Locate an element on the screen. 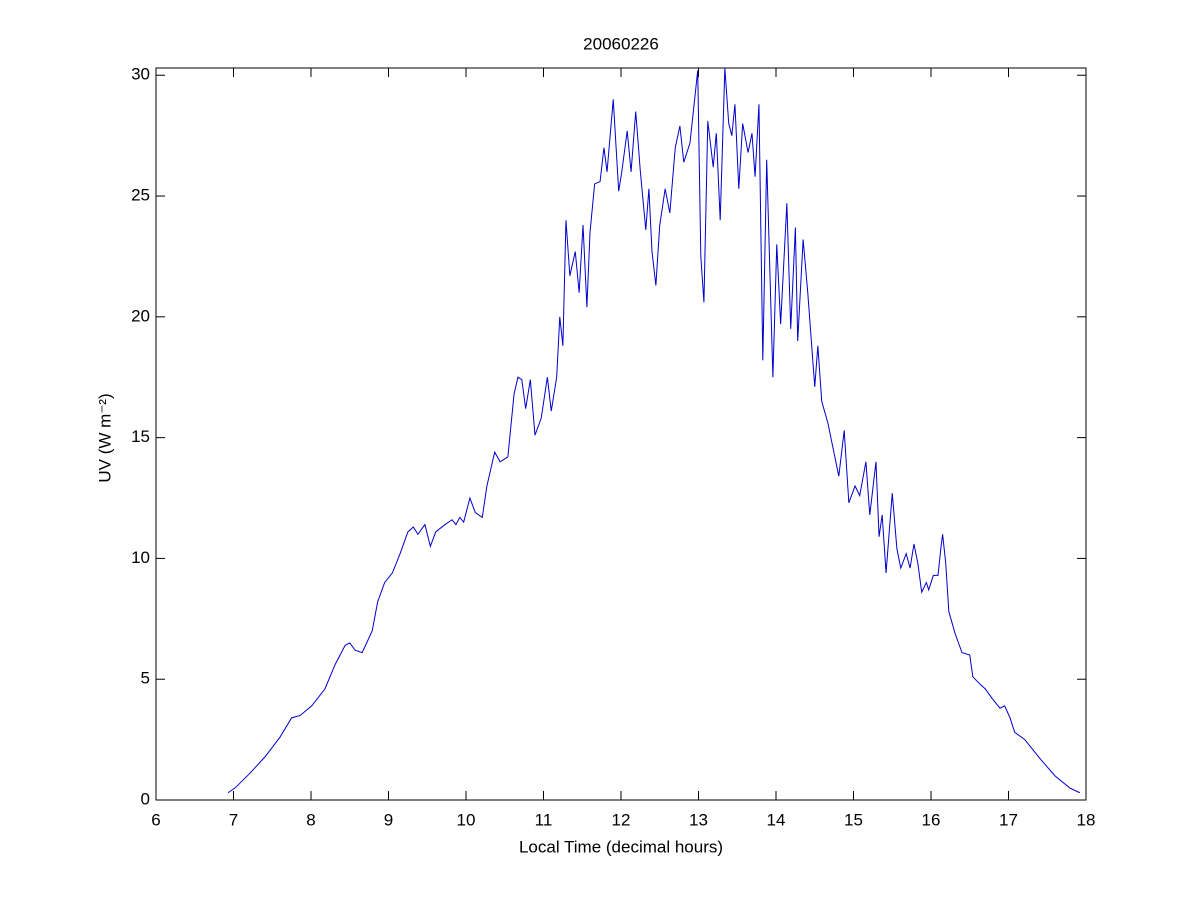 The height and width of the screenshot is (900, 1200). y-tick-label: 30 is located at coordinates (140, 74).